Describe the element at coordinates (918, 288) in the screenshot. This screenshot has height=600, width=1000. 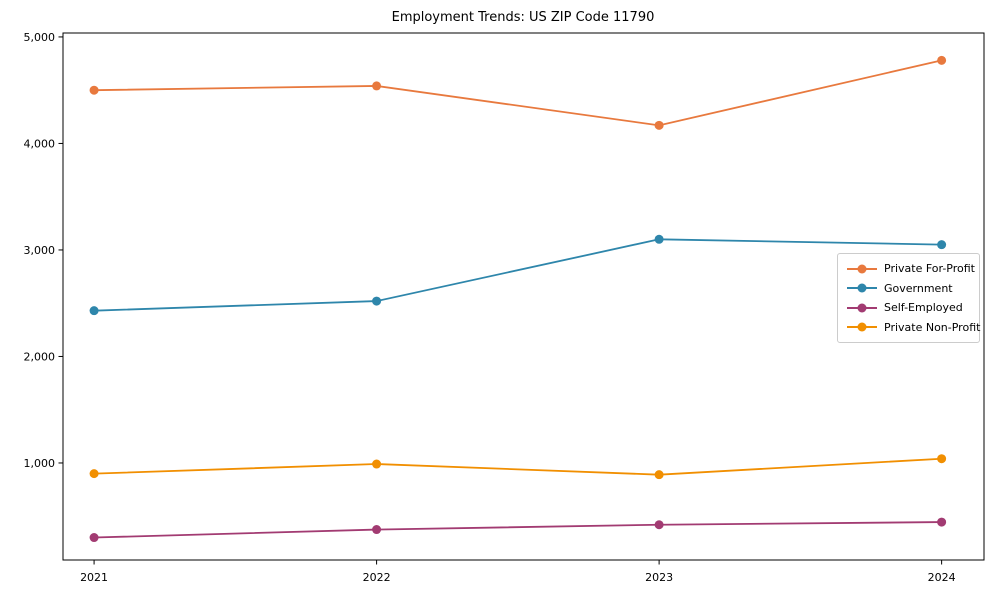
I see `legend-label: Government` at that location.